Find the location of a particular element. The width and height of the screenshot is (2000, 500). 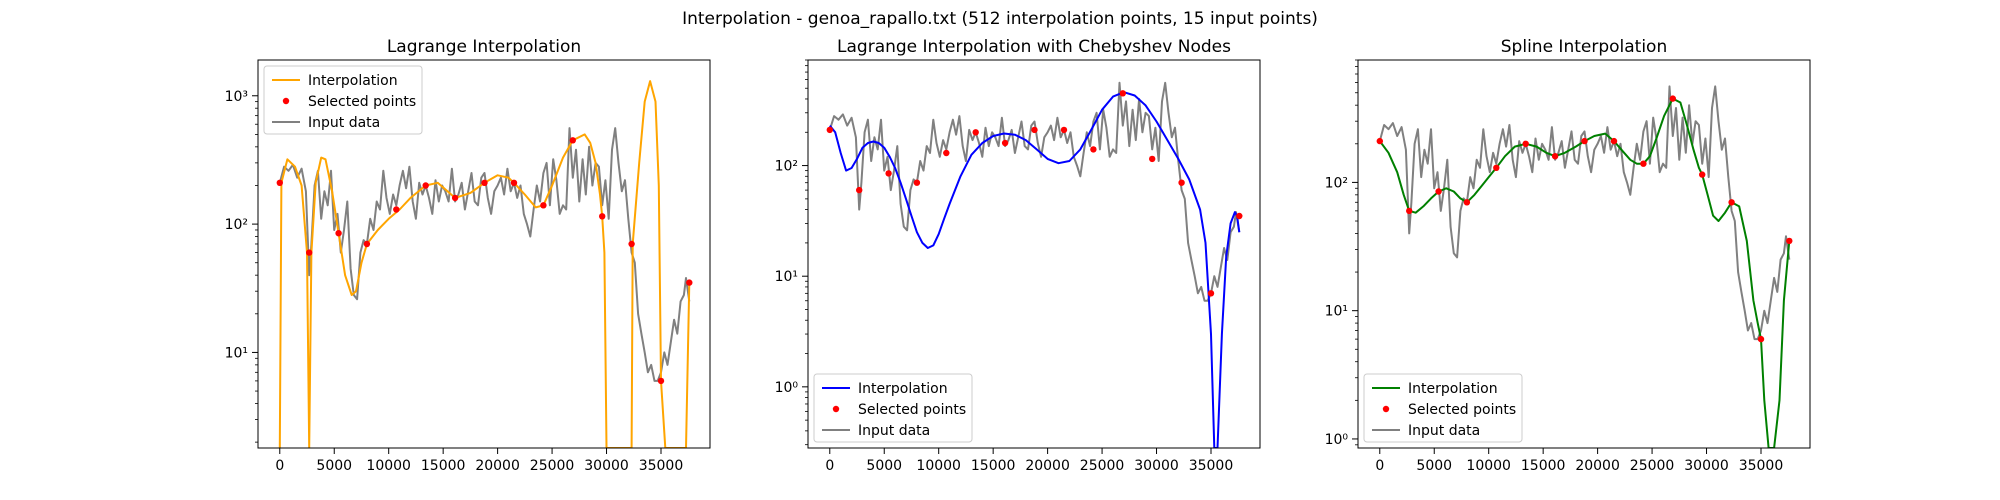

x-tick-label: 25000 is located at coordinates (1652, 466).